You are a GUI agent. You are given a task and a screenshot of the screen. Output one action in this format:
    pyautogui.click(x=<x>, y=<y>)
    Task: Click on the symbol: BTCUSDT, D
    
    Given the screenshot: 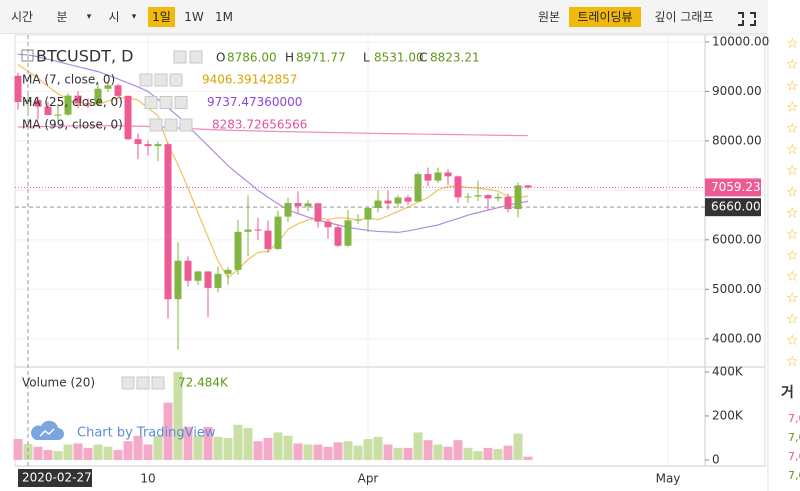 What is the action you would take?
    pyautogui.click(x=84, y=56)
    